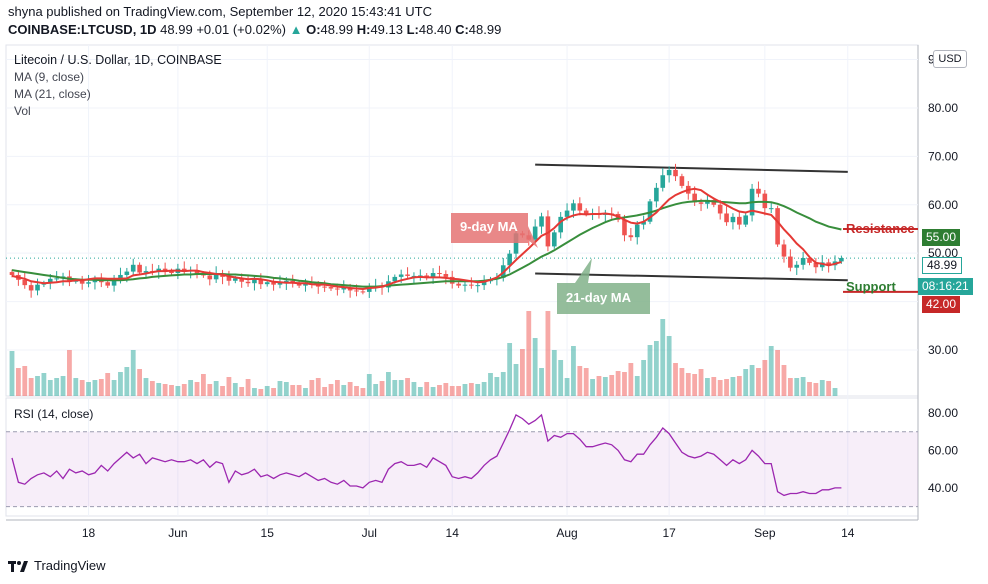 The image size is (988, 584). Describe the element at coordinates (57, 565) in the screenshot. I see `tradingview-logo: TradingView` at that location.